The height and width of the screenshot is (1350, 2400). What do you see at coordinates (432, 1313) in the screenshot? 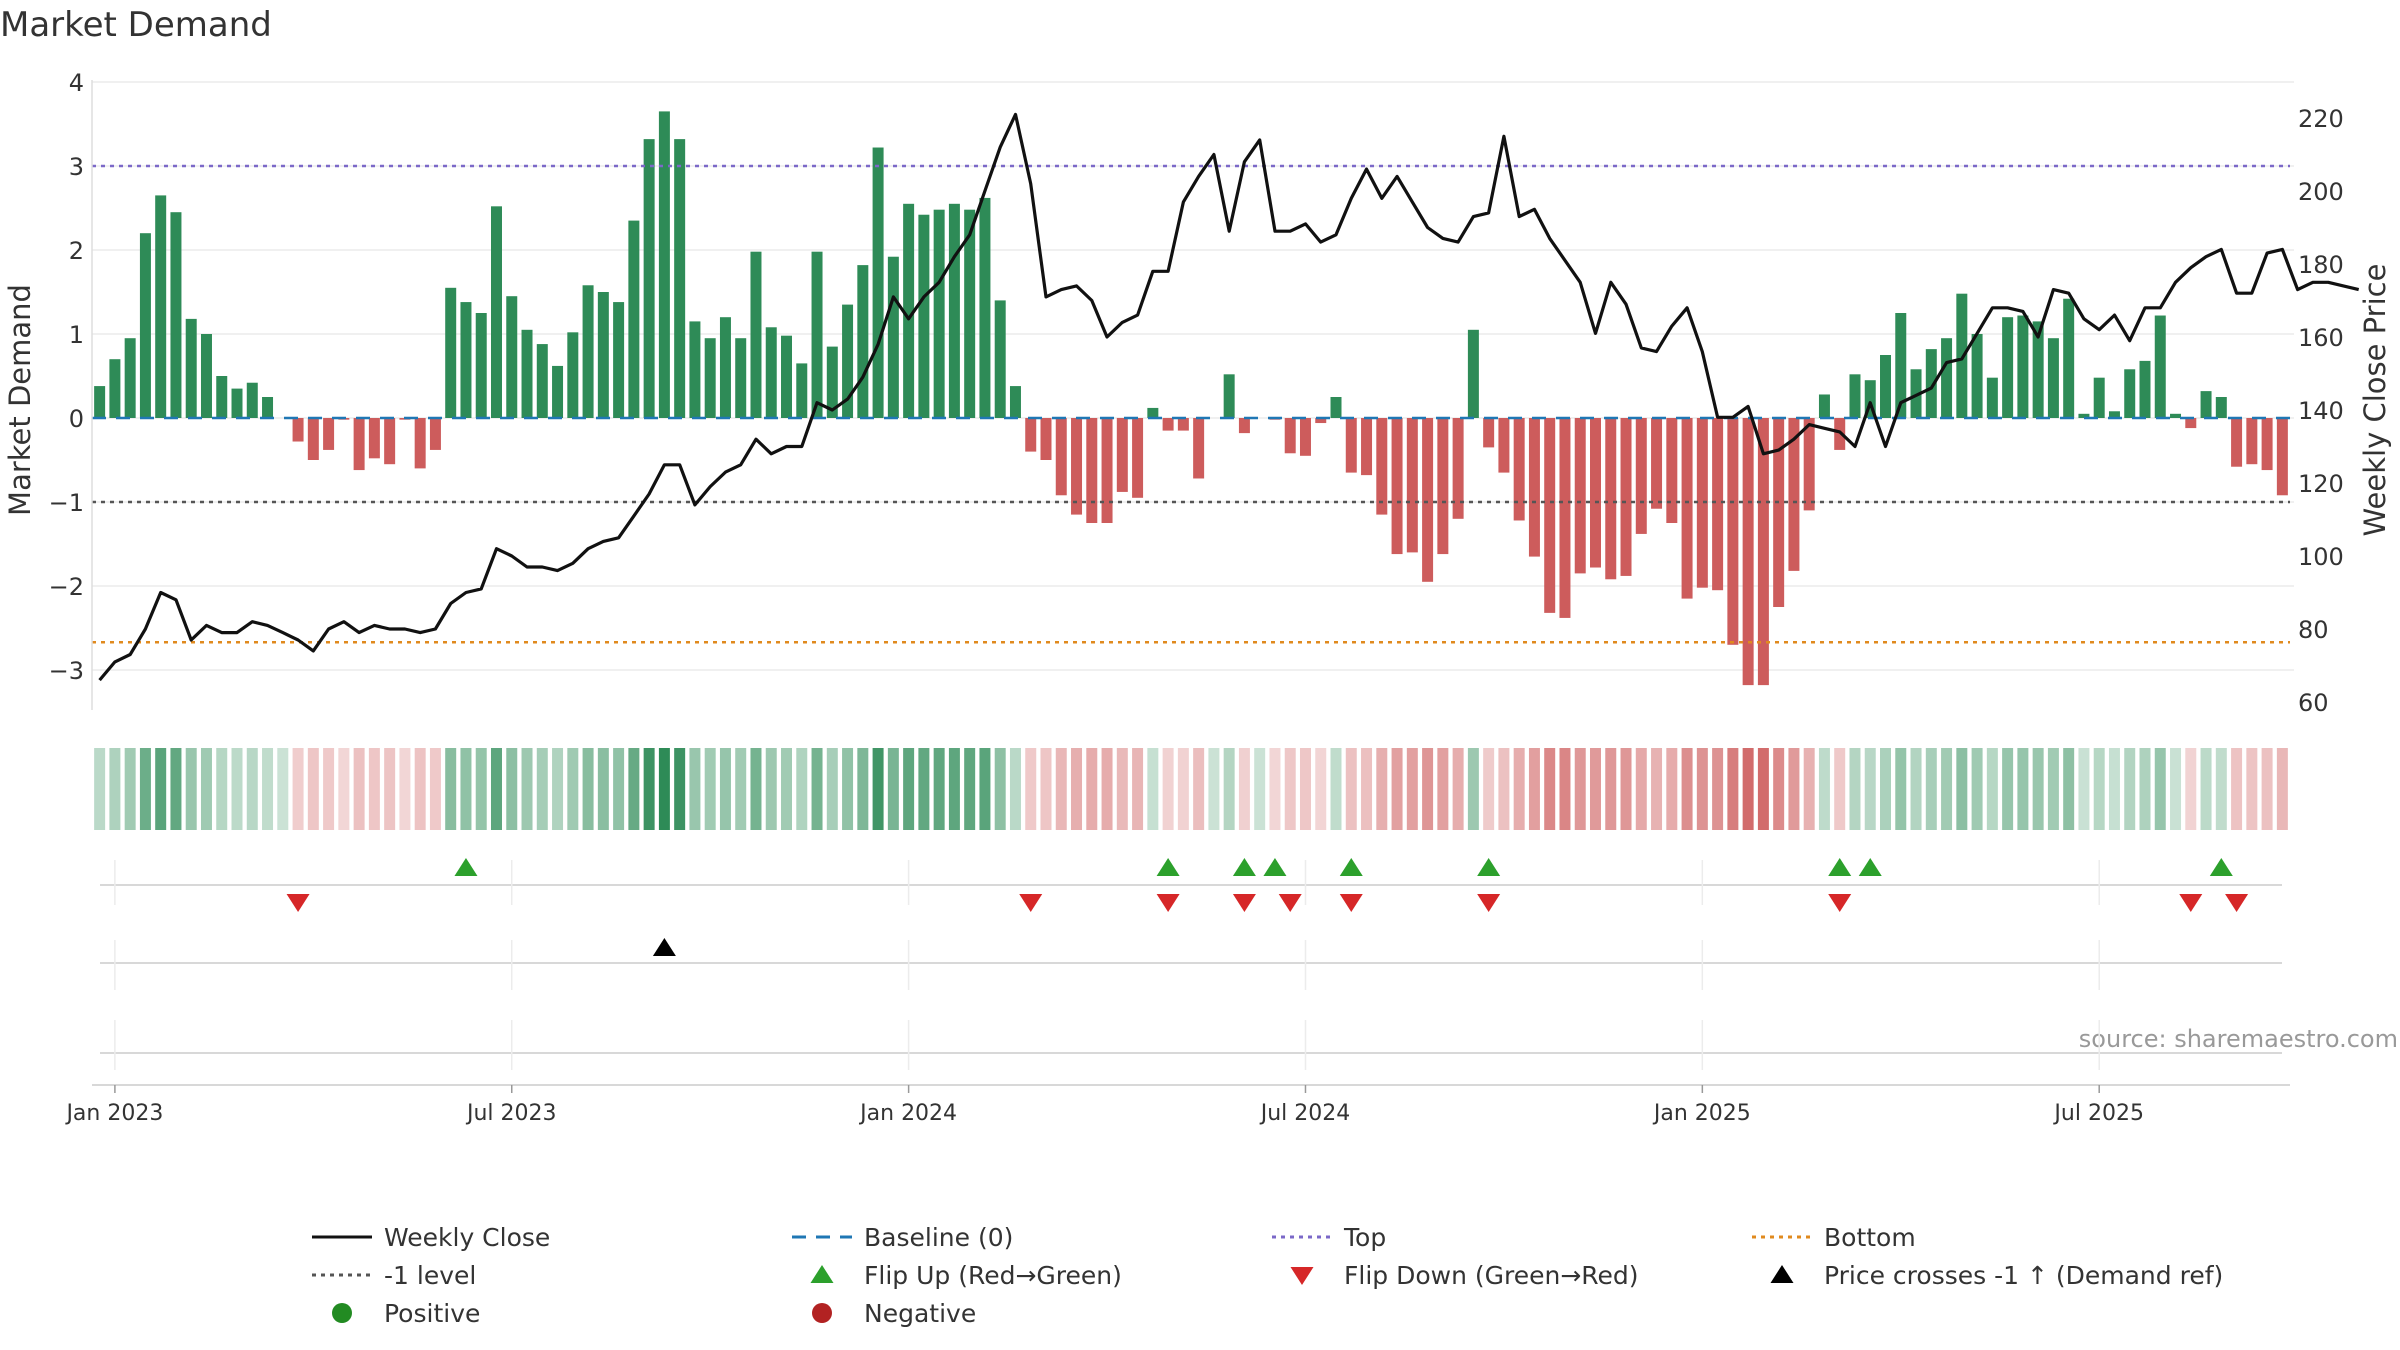
I see `legend-label: Positive` at bounding box center [432, 1313].